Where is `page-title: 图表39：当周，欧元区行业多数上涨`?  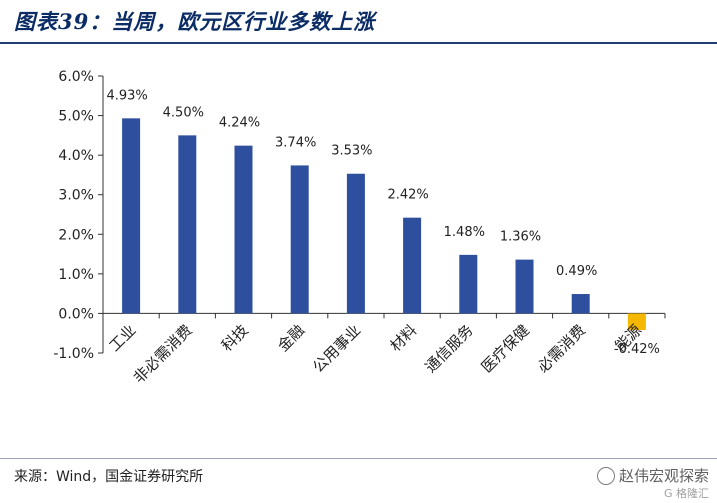
page-title: 图表39：当周，欧元区行业多数上涨 is located at coordinates (195, 21).